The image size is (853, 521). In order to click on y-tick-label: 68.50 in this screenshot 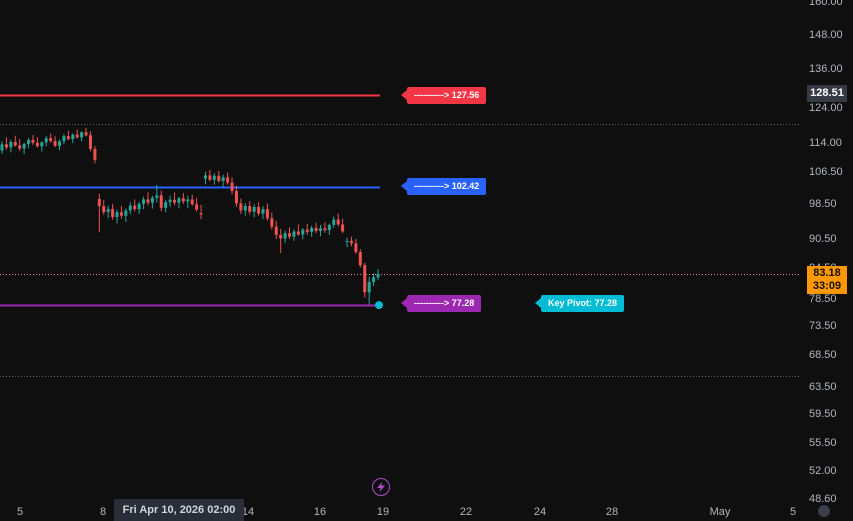, I will do `click(823, 355)`.